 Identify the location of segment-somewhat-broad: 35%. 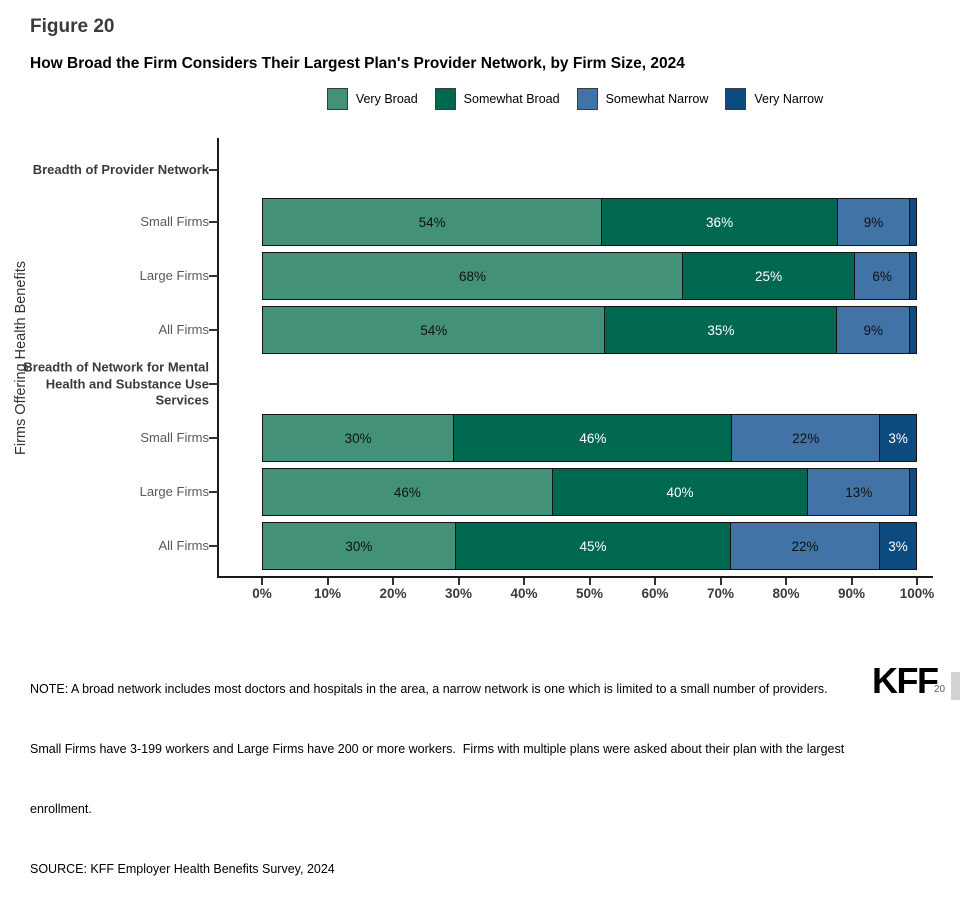
(721, 330).